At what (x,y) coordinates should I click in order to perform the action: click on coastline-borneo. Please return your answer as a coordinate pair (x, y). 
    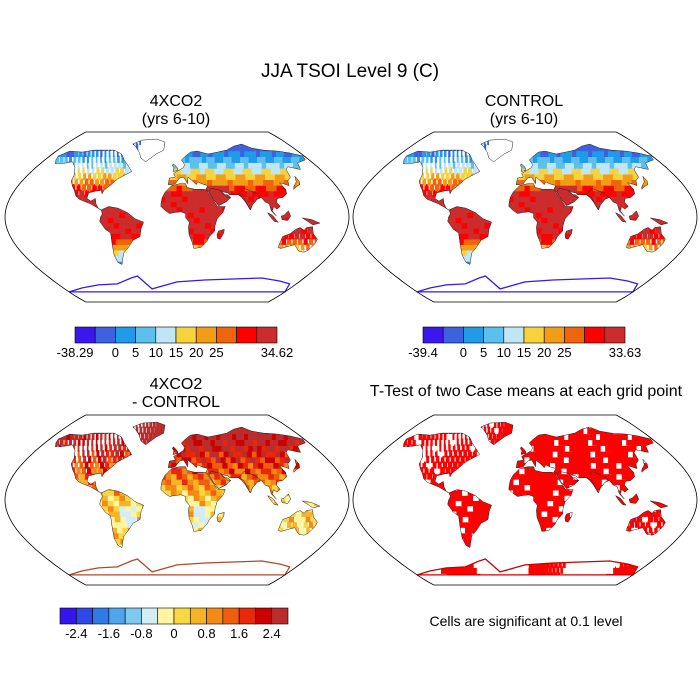
    Looking at the image, I should click on (633, 215).